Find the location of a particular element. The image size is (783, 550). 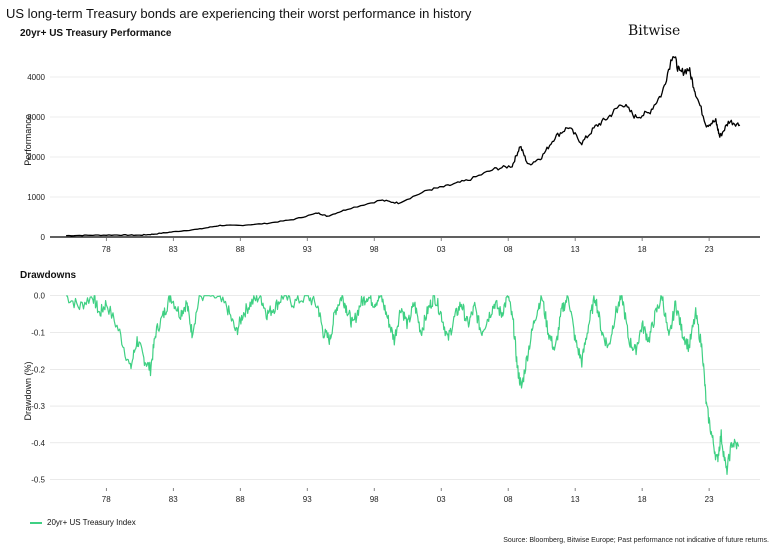

drawdown-y-tick-label: -0.4 is located at coordinates (38, 443).